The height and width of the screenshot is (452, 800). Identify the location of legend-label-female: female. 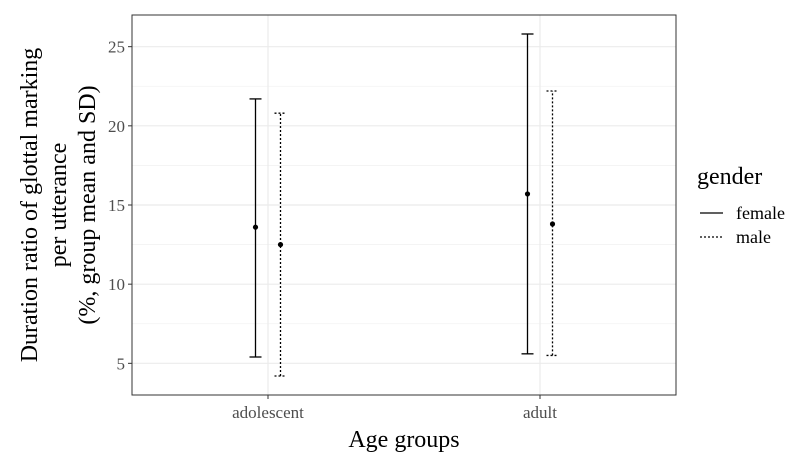
(760, 213).